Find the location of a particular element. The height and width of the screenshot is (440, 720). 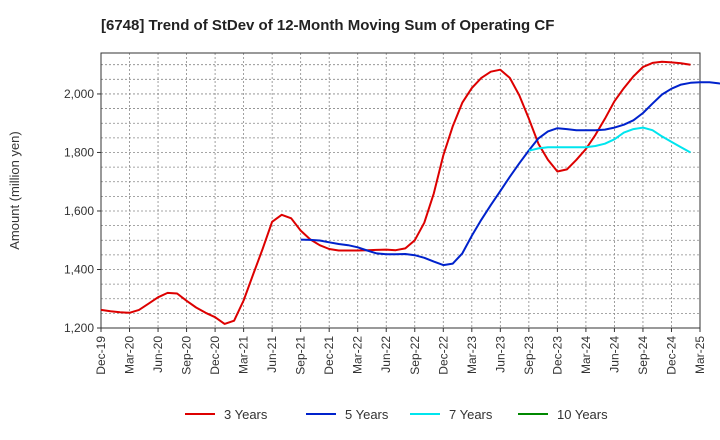

y-axis: 1,200 1,400 1,600 1,800 2,000 is located at coordinates (82, 211).